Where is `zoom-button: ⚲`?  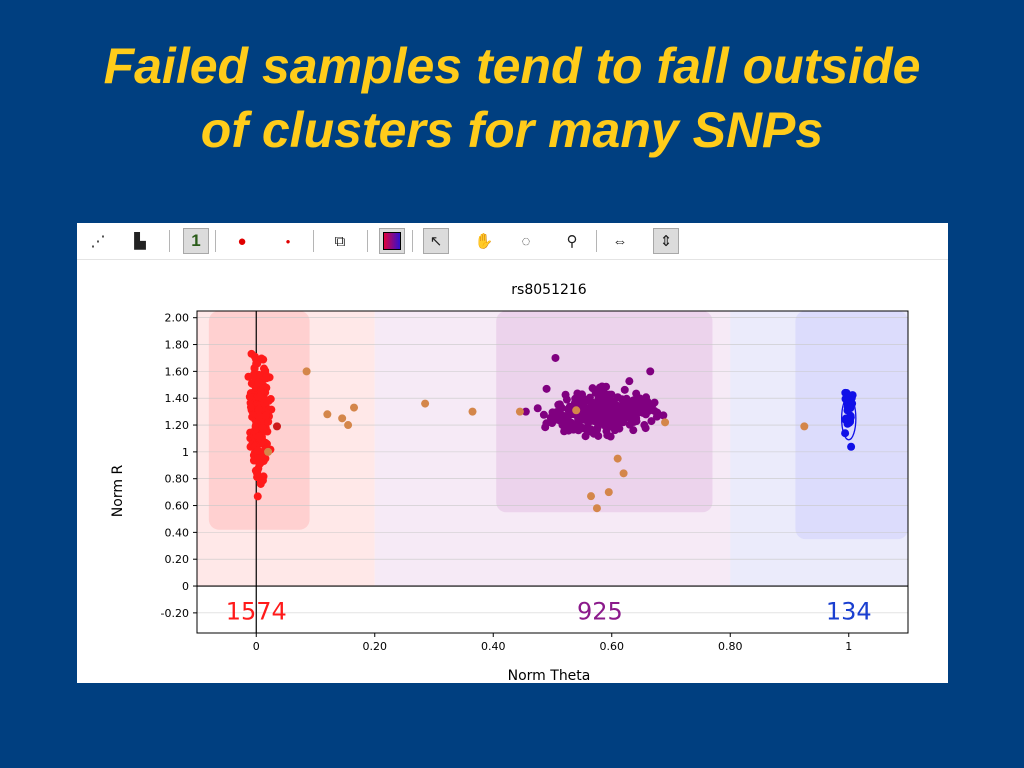 zoom-button: ⚲ is located at coordinates (572, 241).